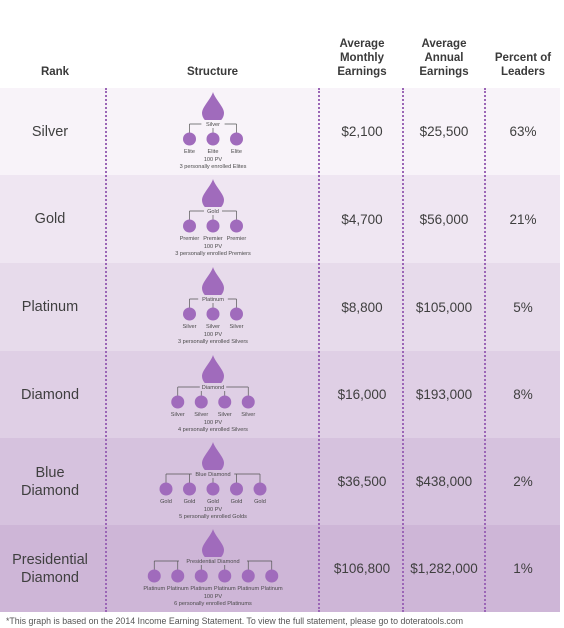  What do you see at coordinates (213, 212) in the screenshot?
I see `structure-top-label: Gold` at bounding box center [213, 212].